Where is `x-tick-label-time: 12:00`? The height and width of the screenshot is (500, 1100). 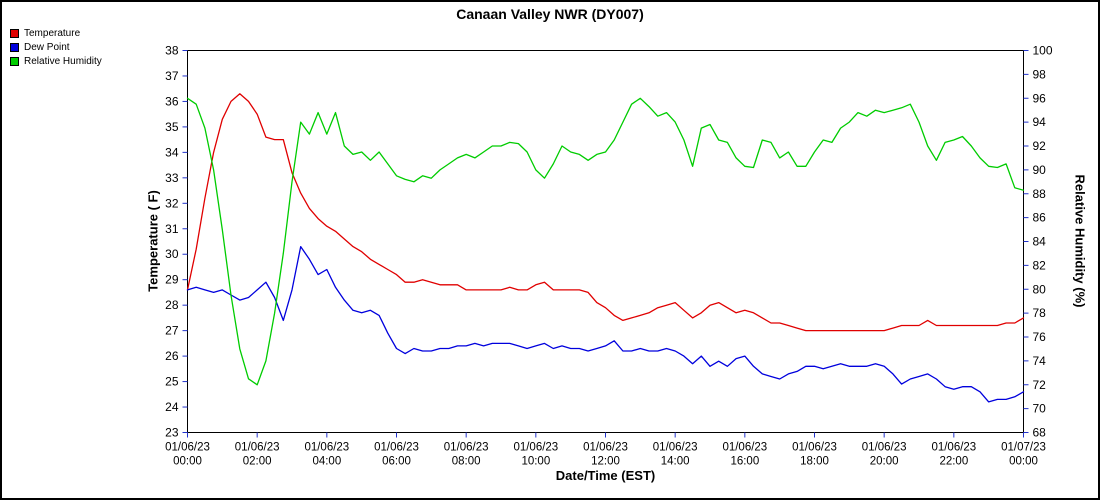 x-tick-label-time: 12:00 is located at coordinates (605, 462).